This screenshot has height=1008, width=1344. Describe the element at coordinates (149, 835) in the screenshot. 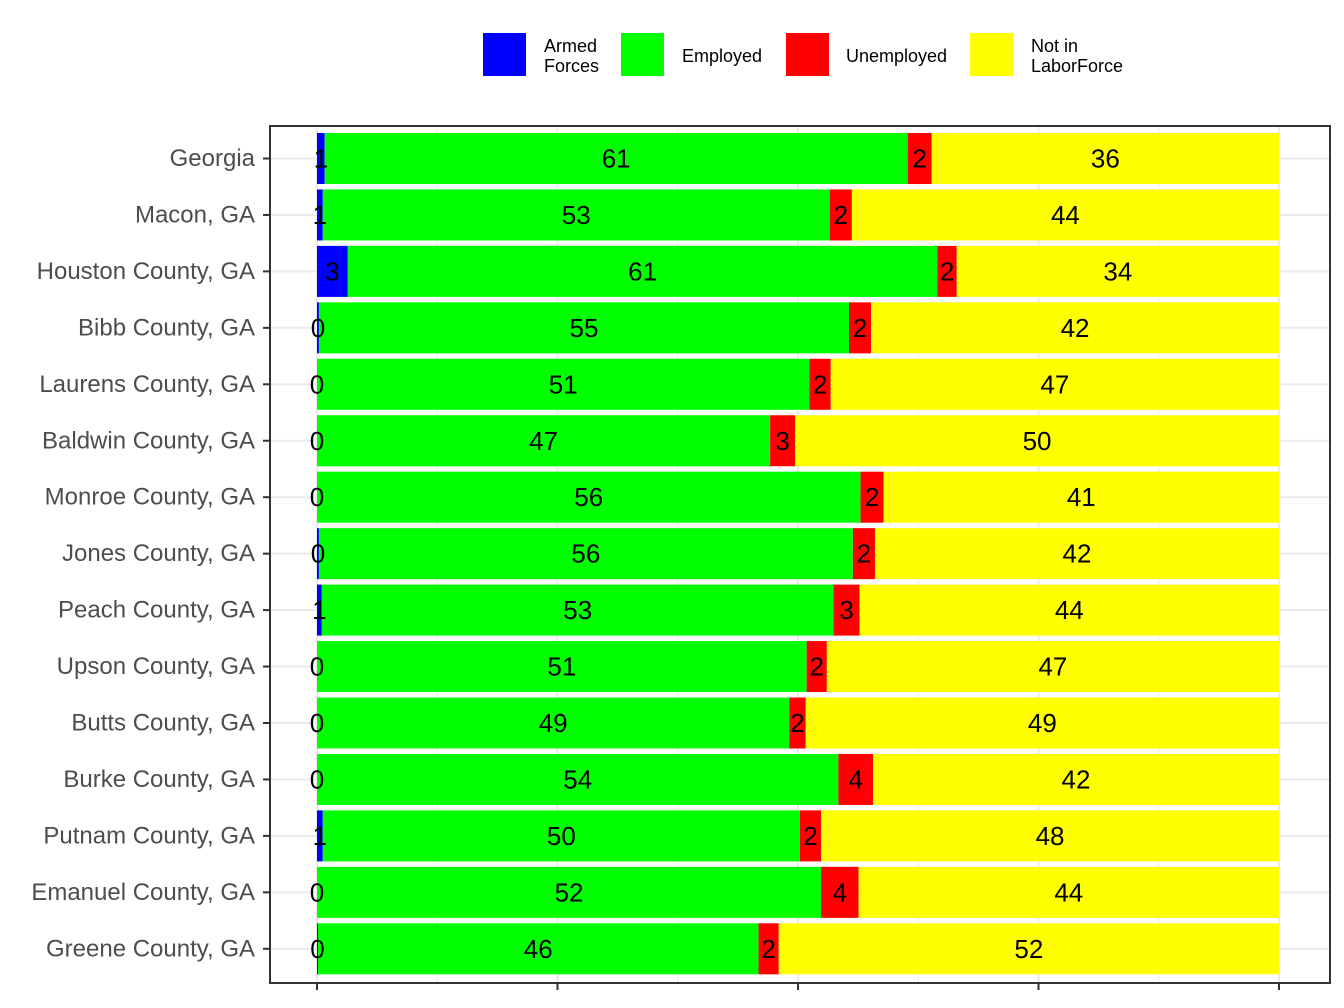

I see `y-tick-label-putnam-county-ga: Putnam County, GA` at that location.